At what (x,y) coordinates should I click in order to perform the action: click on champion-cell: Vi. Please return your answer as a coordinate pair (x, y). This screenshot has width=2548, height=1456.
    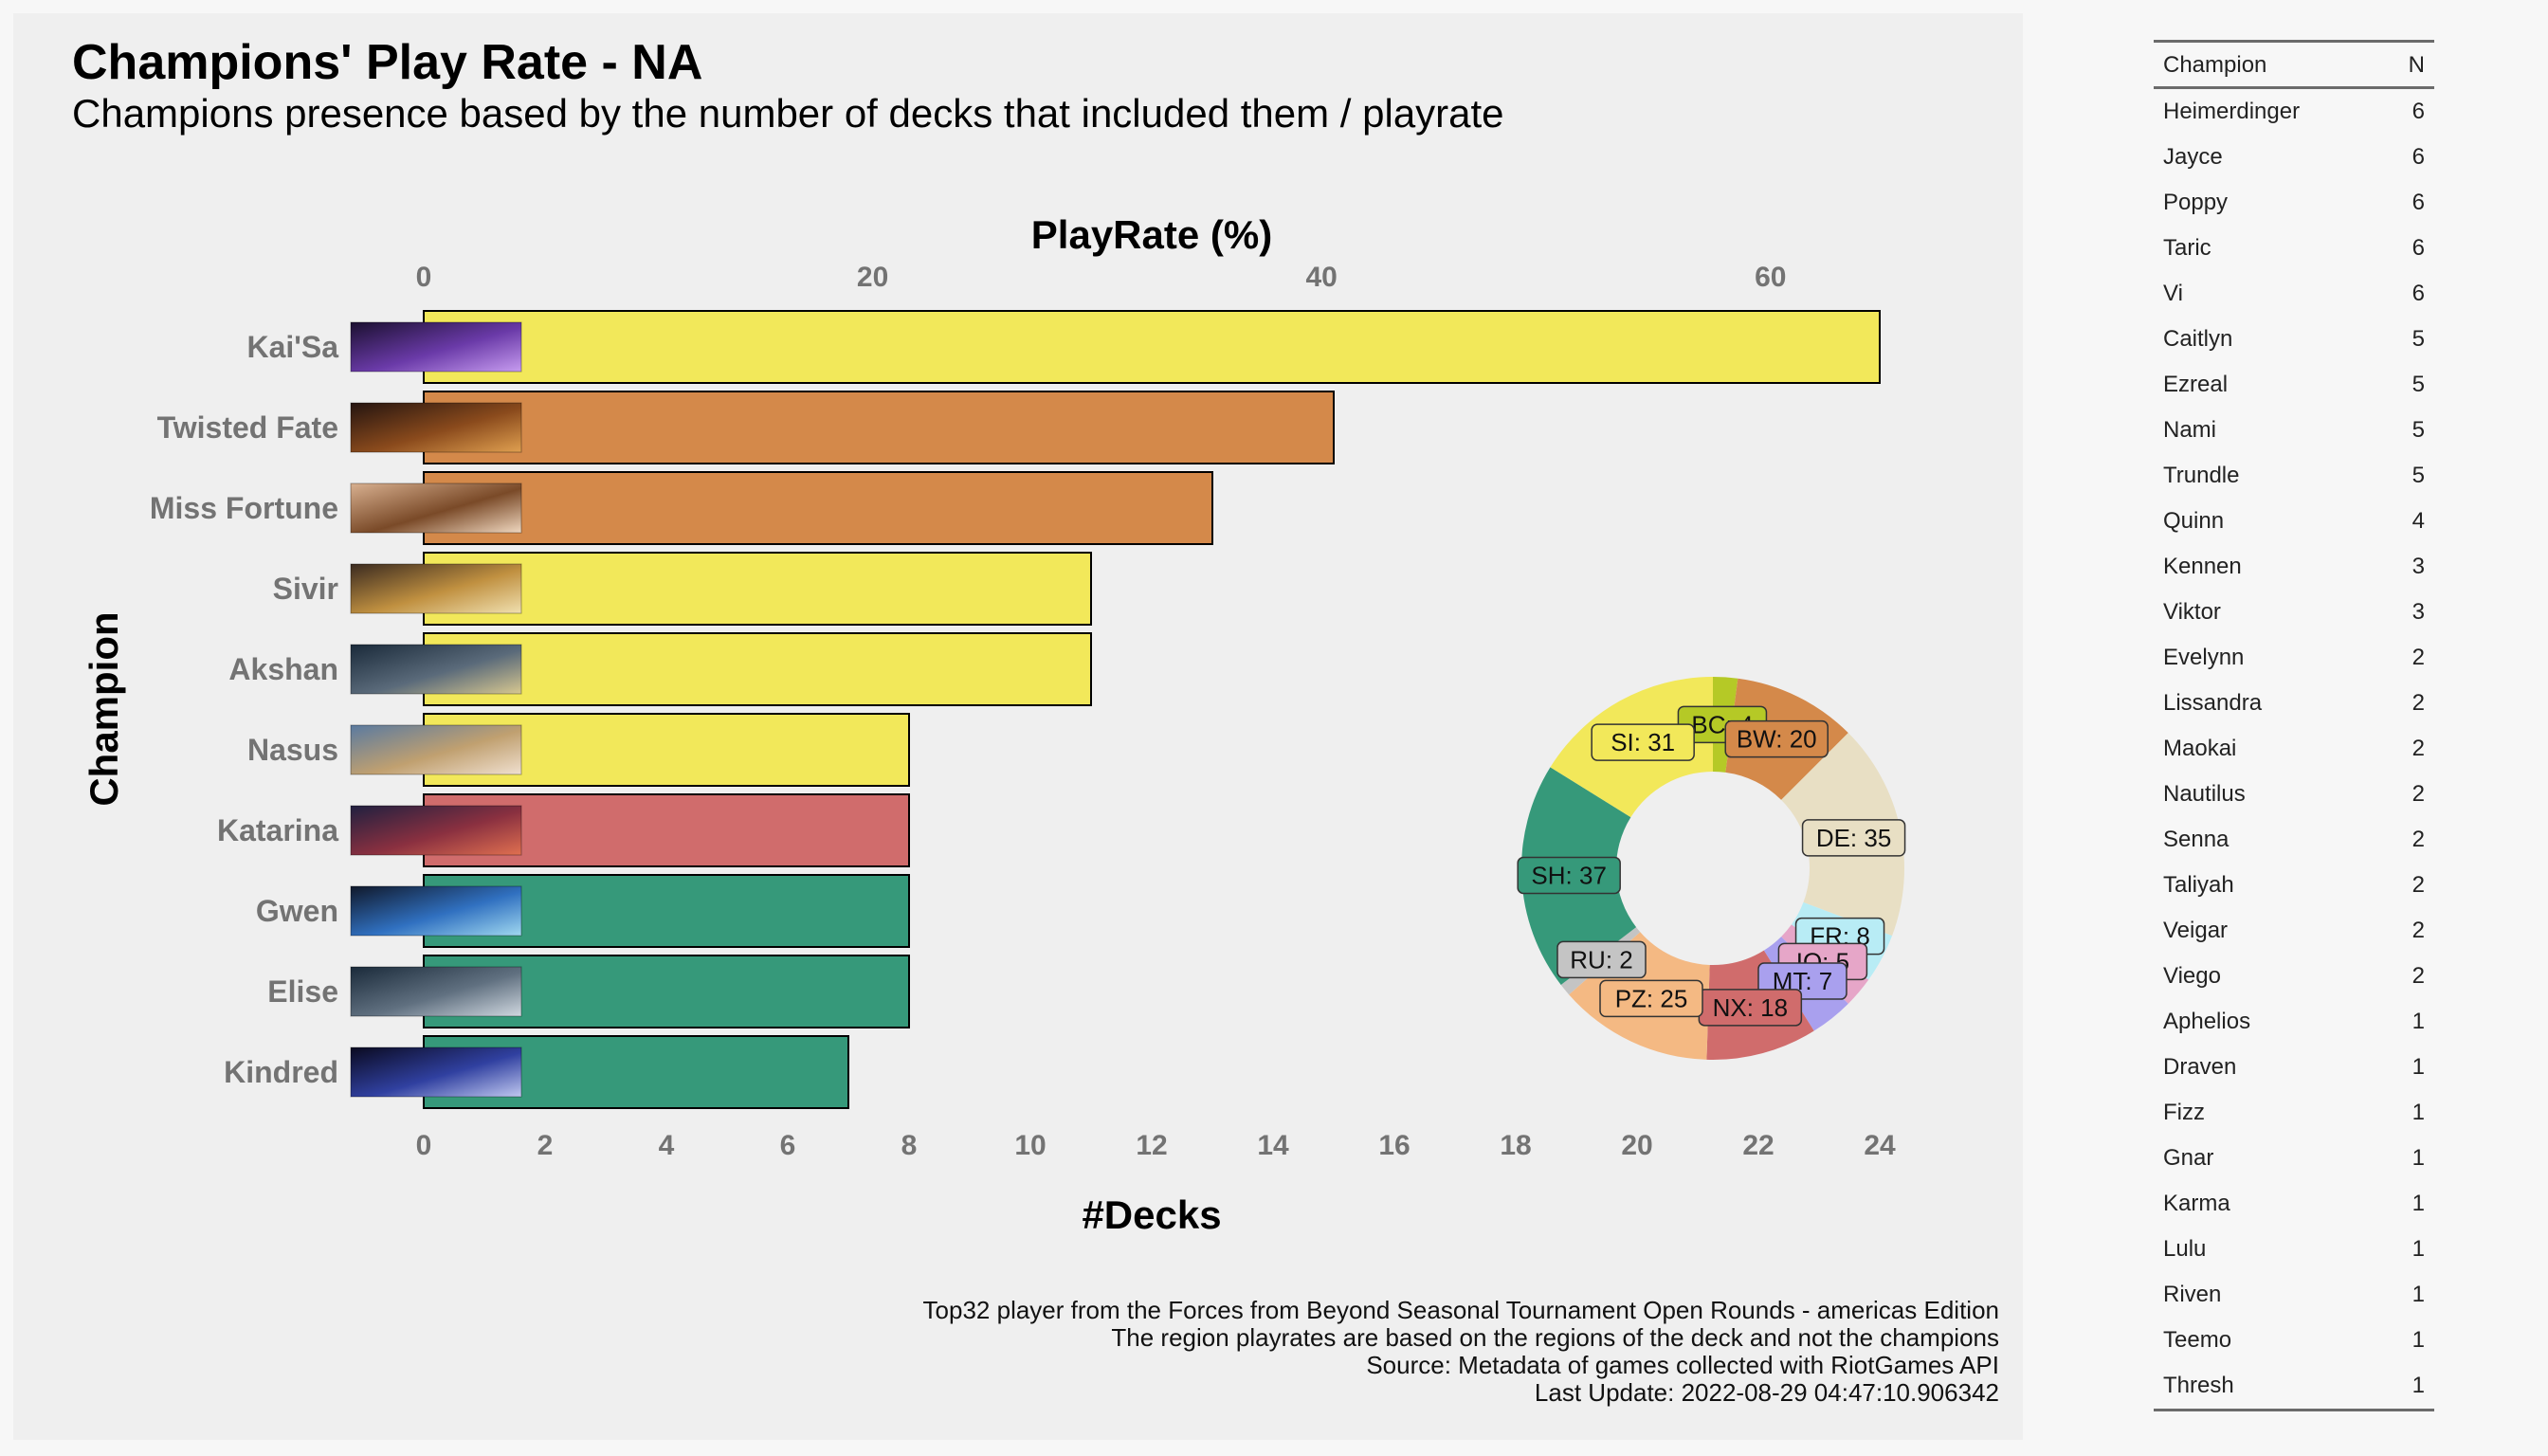
    Looking at the image, I should click on (2173, 293).